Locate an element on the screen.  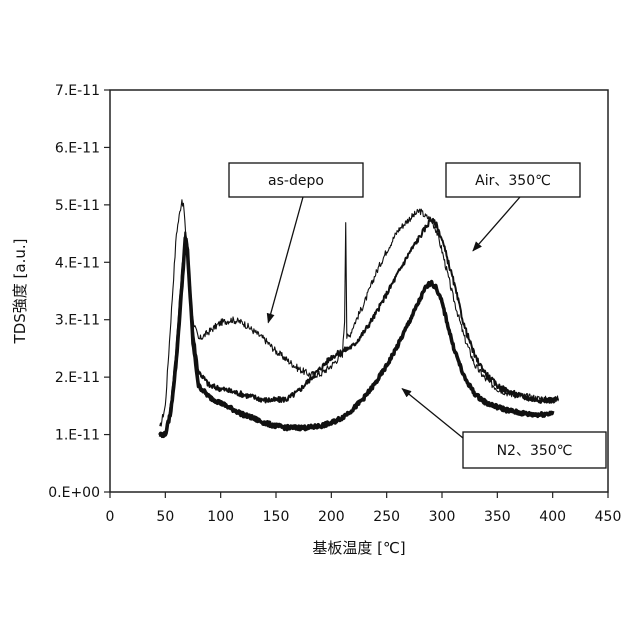
x-tick-label: 300 is located at coordinates (442, 517).